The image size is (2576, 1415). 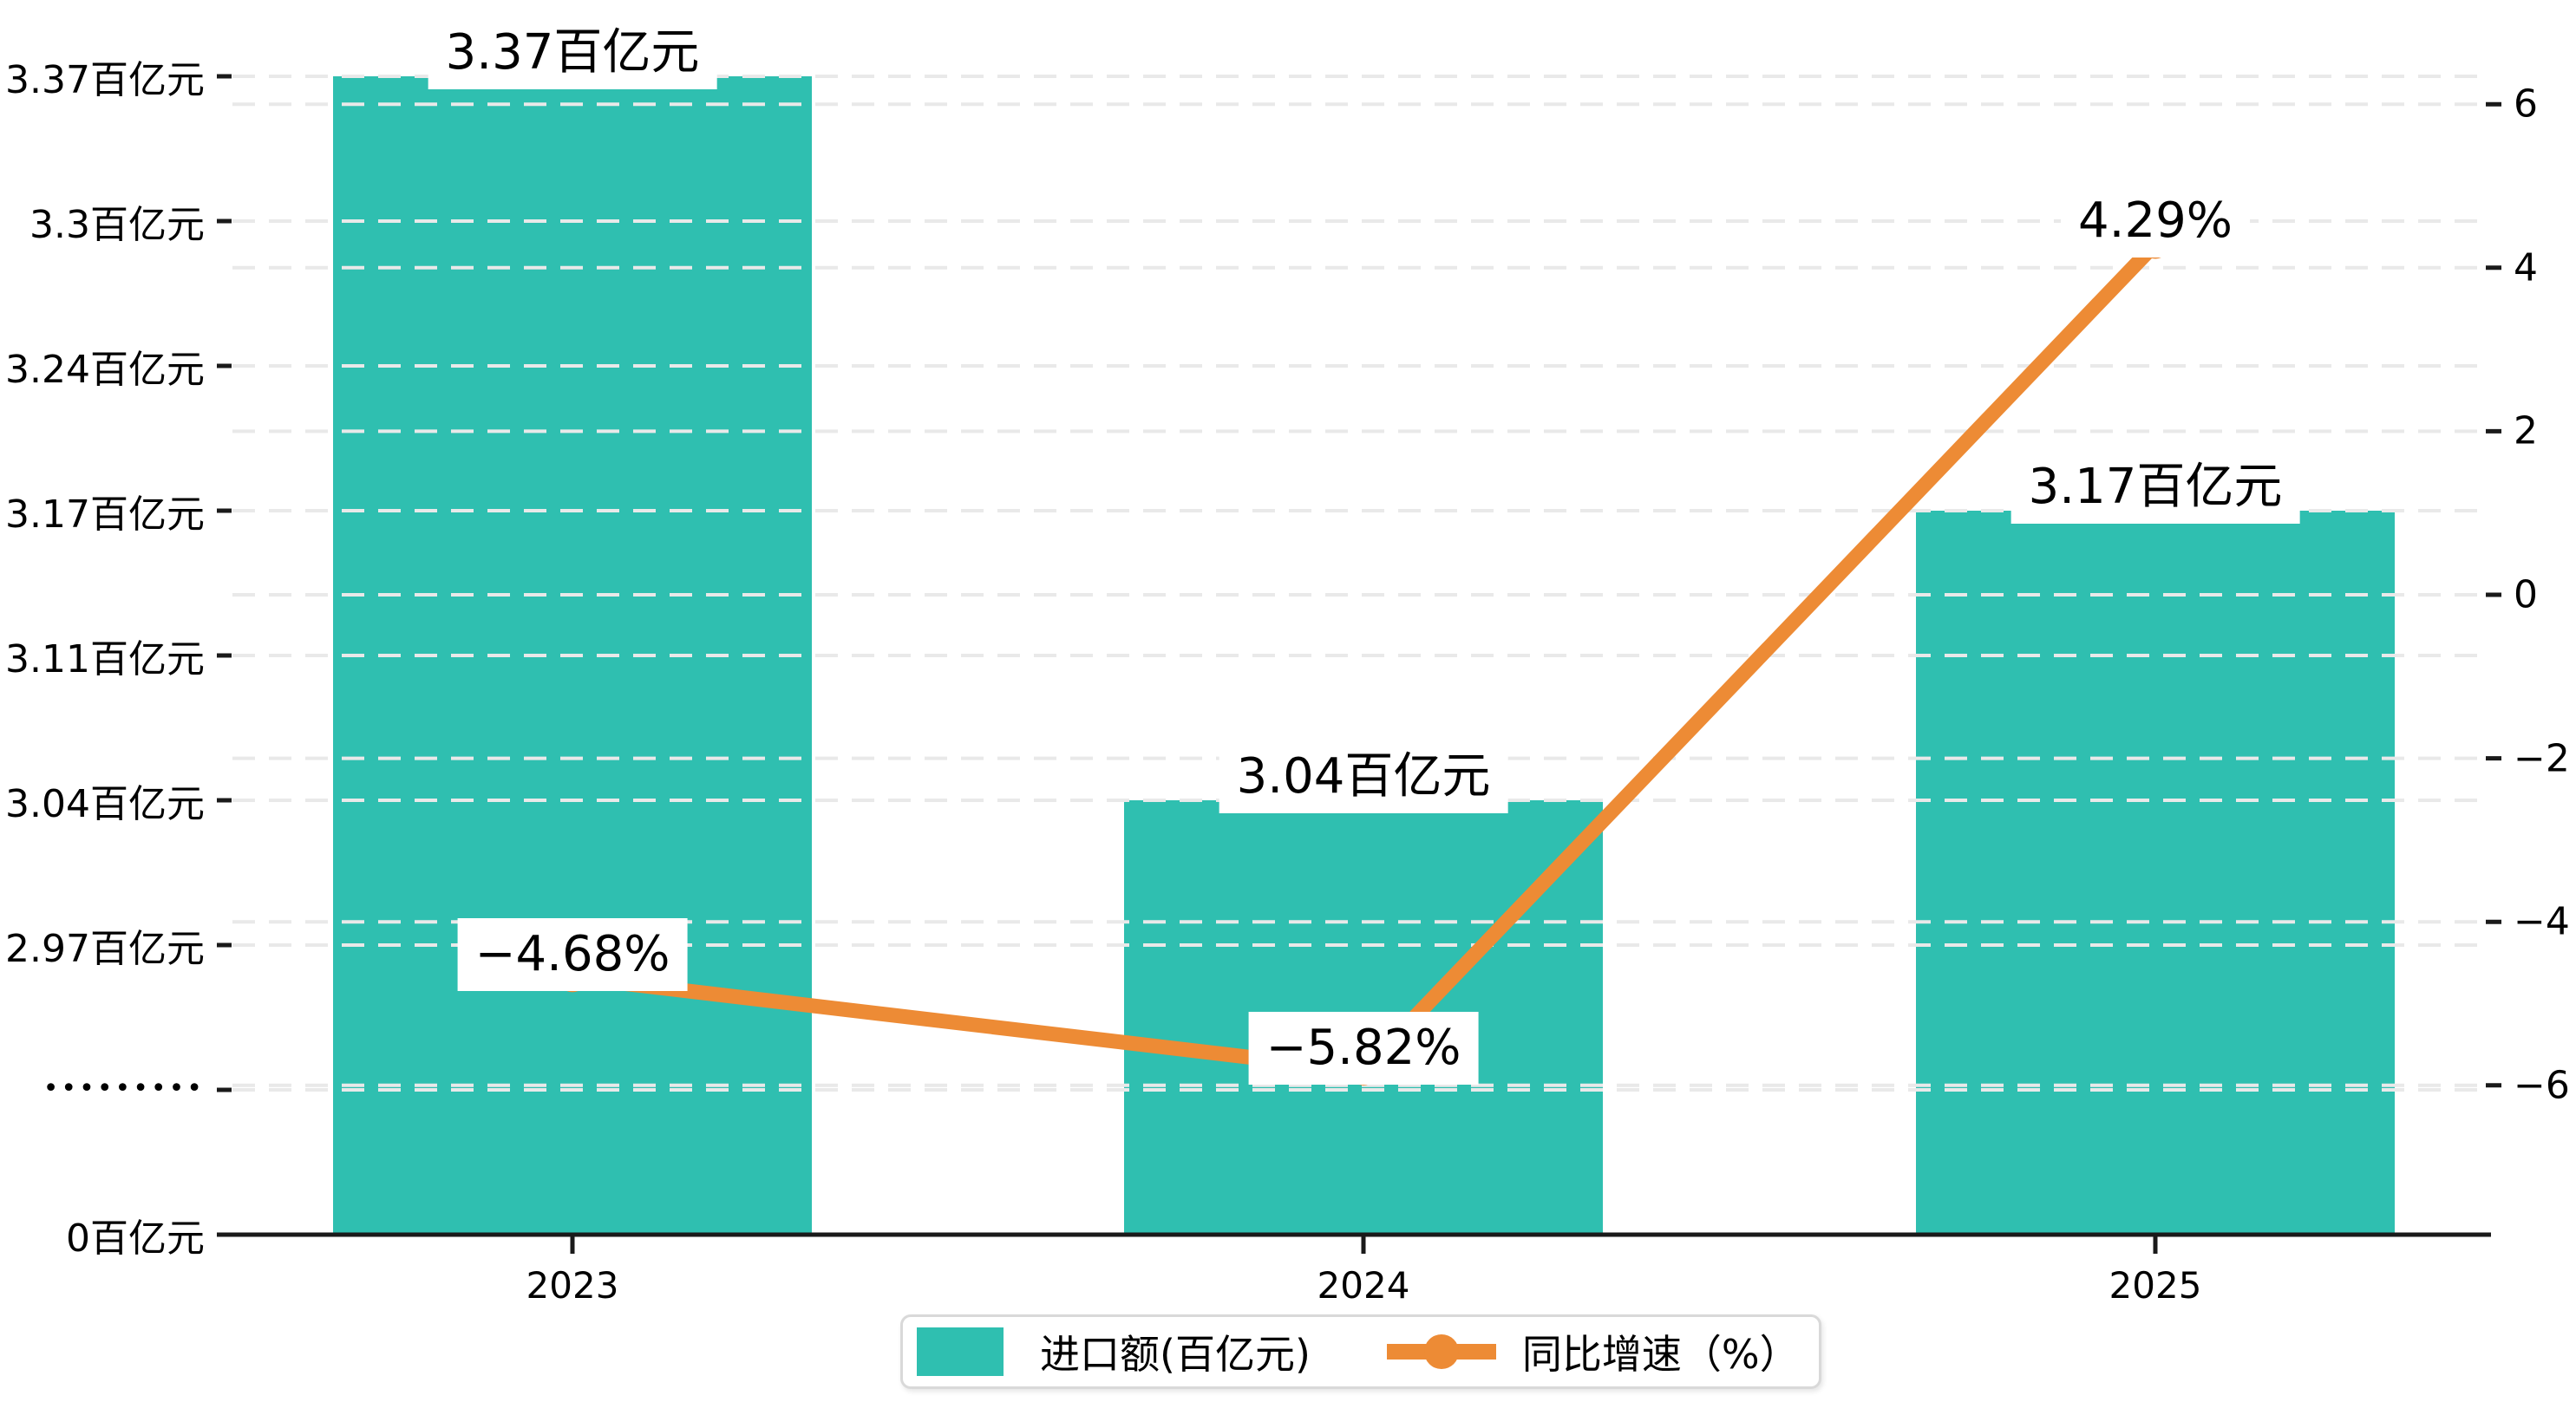 I want to click on bar-2025, so click(x=2155, y=873).